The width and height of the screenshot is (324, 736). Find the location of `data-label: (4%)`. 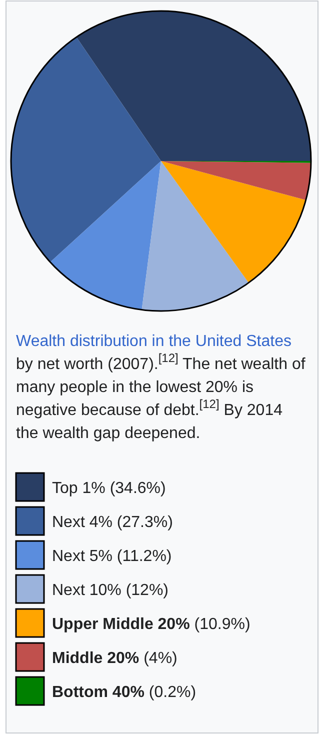

data-label: (4%) is located at coordinates (158, 658).